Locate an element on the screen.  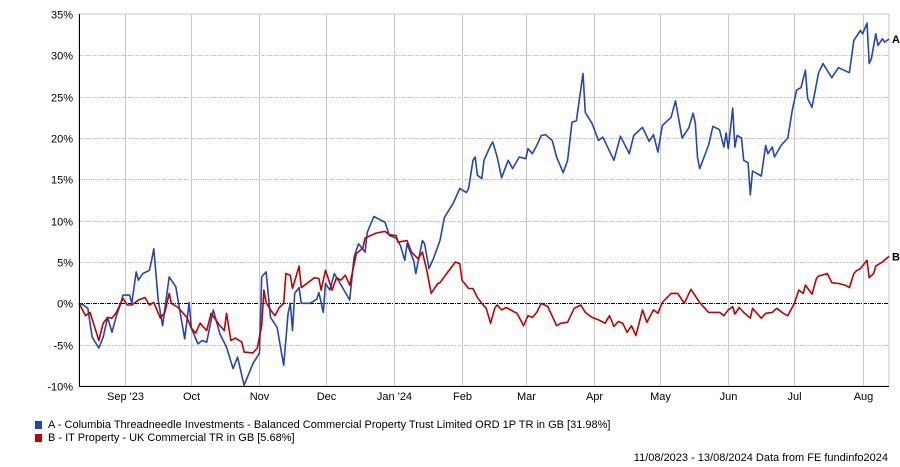
x-tick-label: Nov is located at coordinates (260, 397).